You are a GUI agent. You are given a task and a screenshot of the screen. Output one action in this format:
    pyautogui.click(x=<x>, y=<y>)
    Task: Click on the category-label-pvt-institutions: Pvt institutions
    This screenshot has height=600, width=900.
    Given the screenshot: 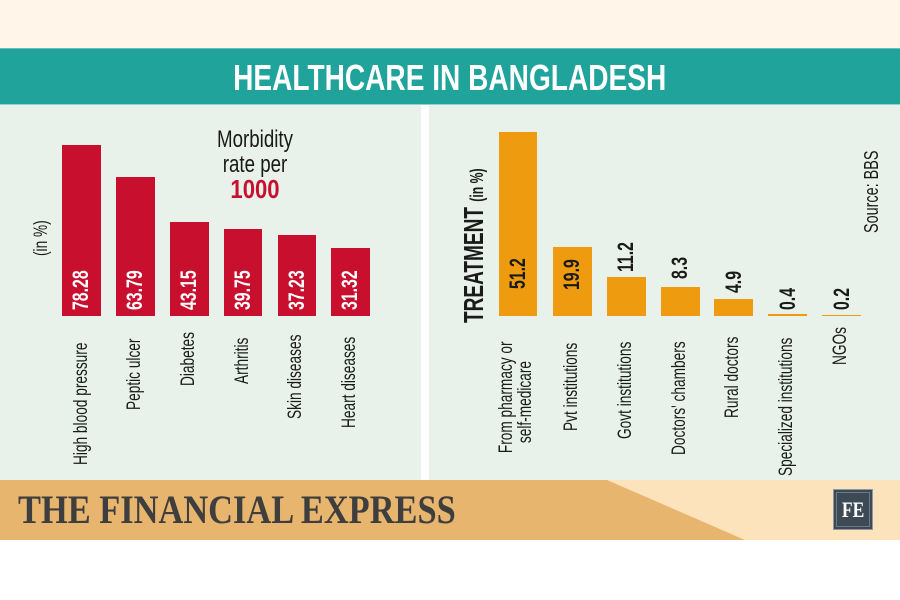 What is the action you would take?
    pyautogui.click(x=571, y=386)
    